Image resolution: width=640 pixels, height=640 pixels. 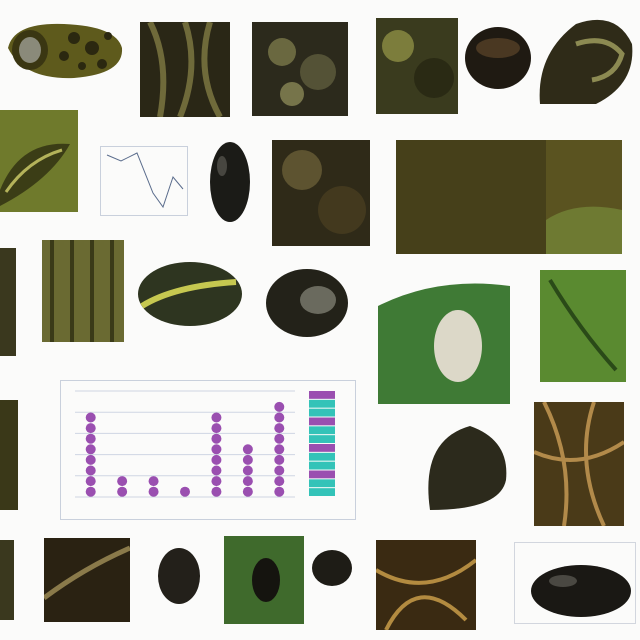 What do you see at coordinates (444, 340) in the screenshot?
I see `green-leaf-closeup` at bounding box center [444, 340].